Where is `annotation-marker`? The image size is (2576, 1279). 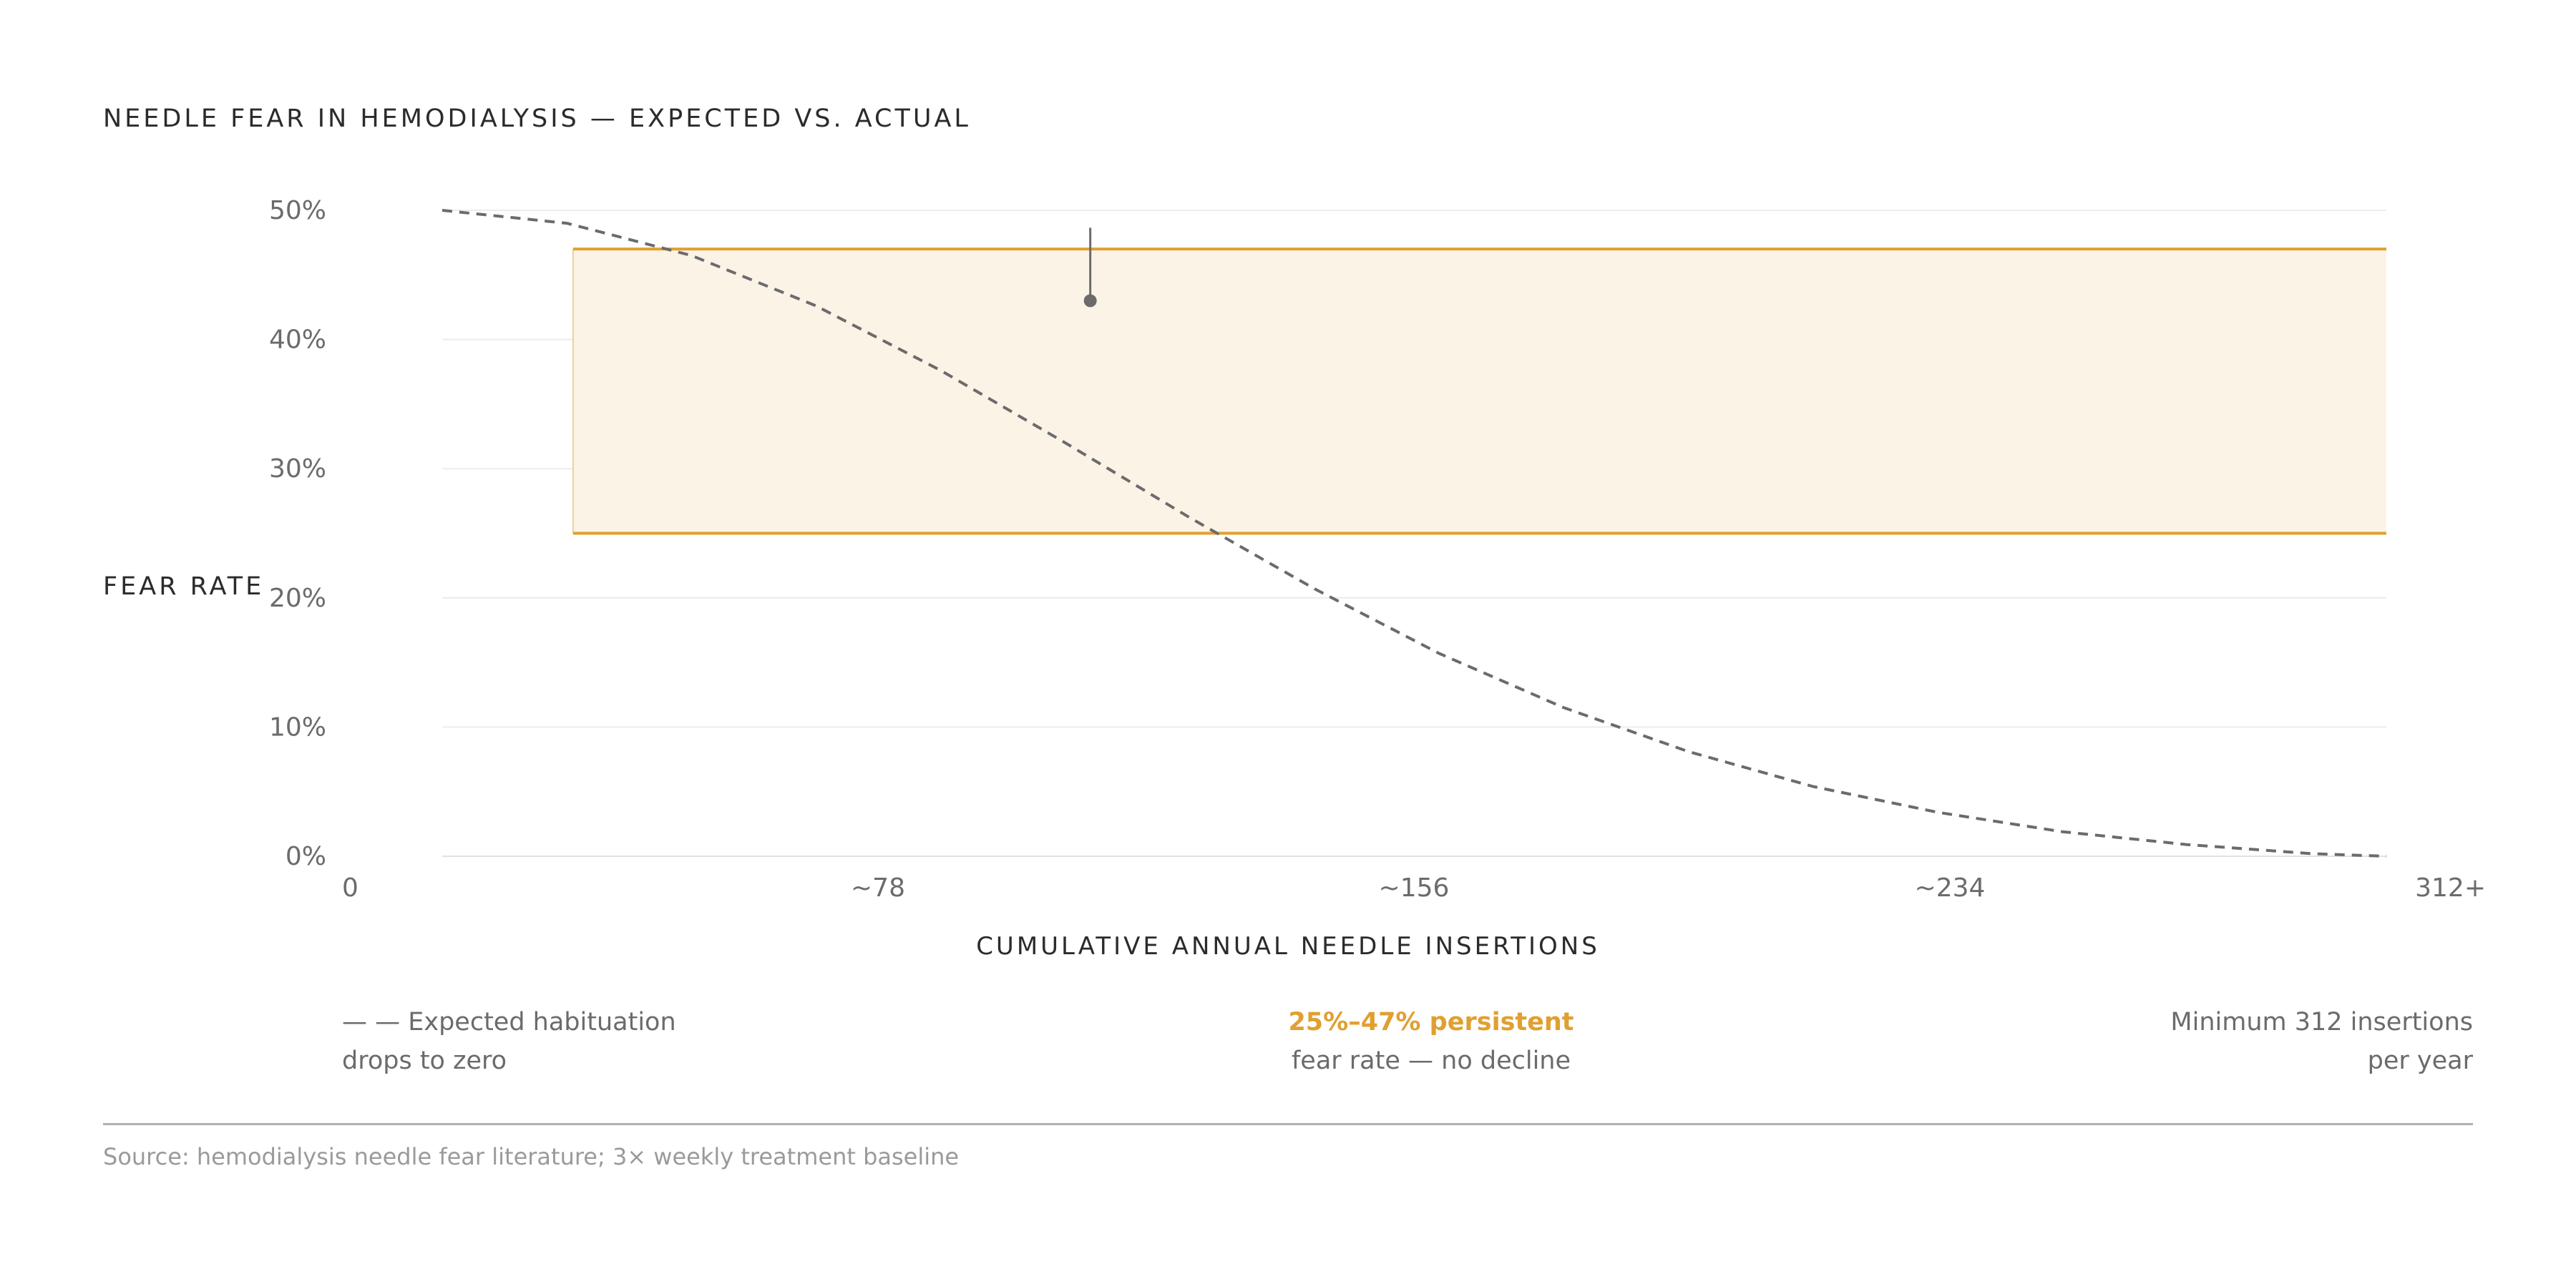 annotation-marker is located at coordinates (1090, 267).